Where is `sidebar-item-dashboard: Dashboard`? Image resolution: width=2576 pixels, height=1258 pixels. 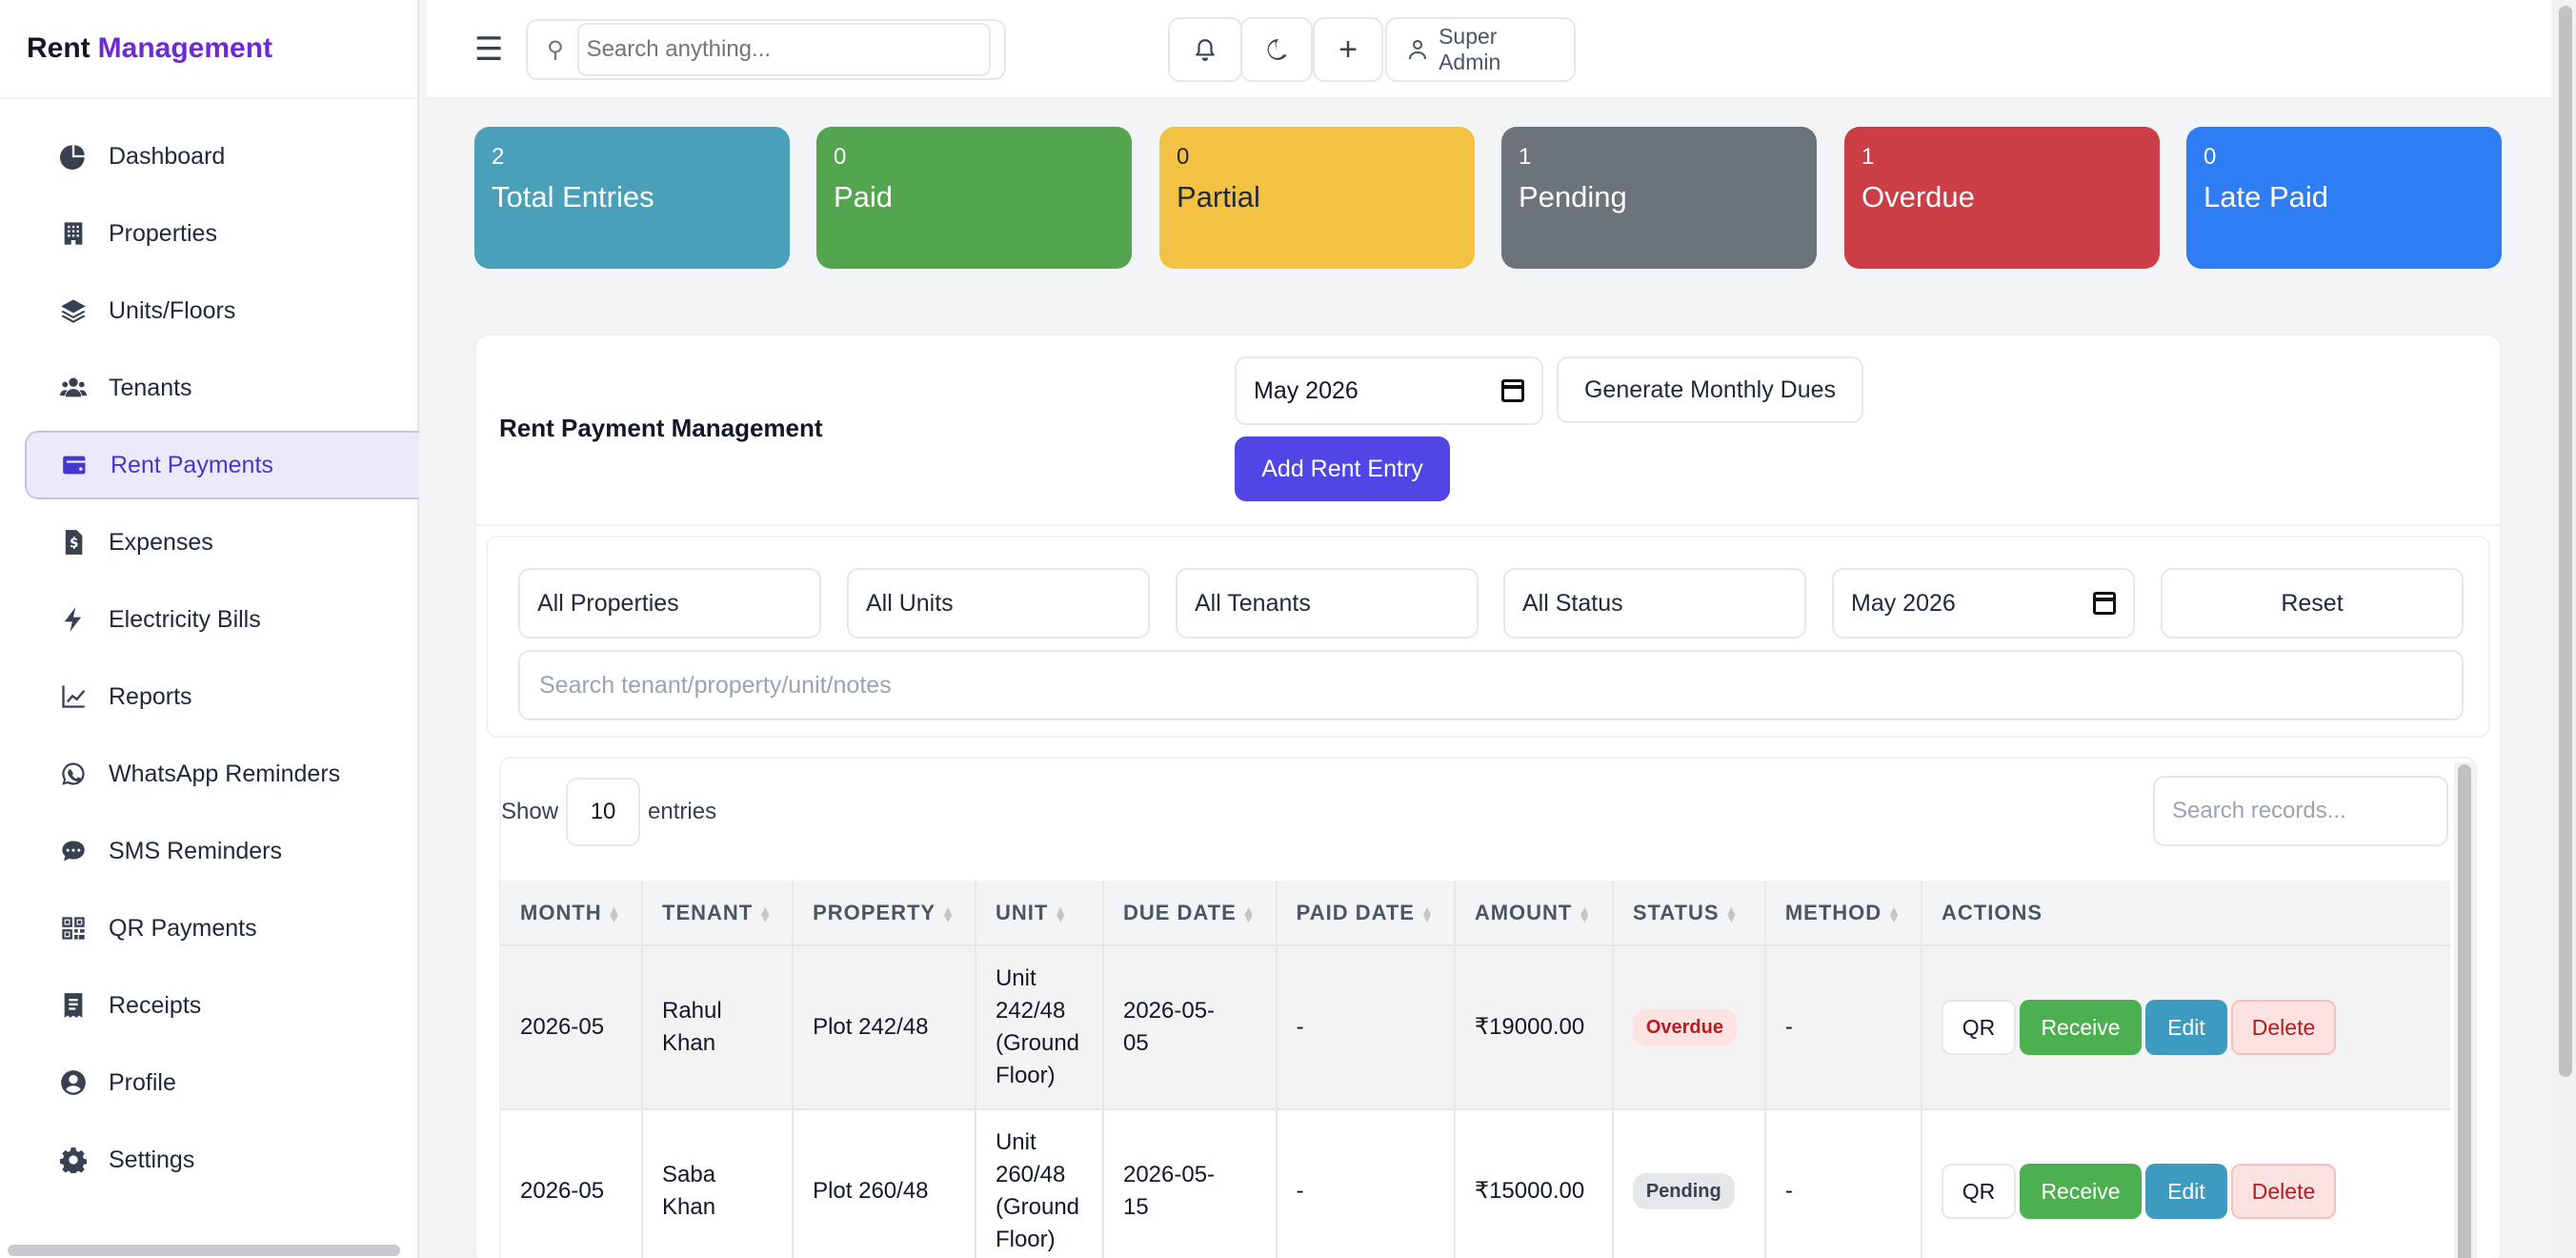
sidebar-item-dashboard: Dashboard is located at coordinates (222, 156).